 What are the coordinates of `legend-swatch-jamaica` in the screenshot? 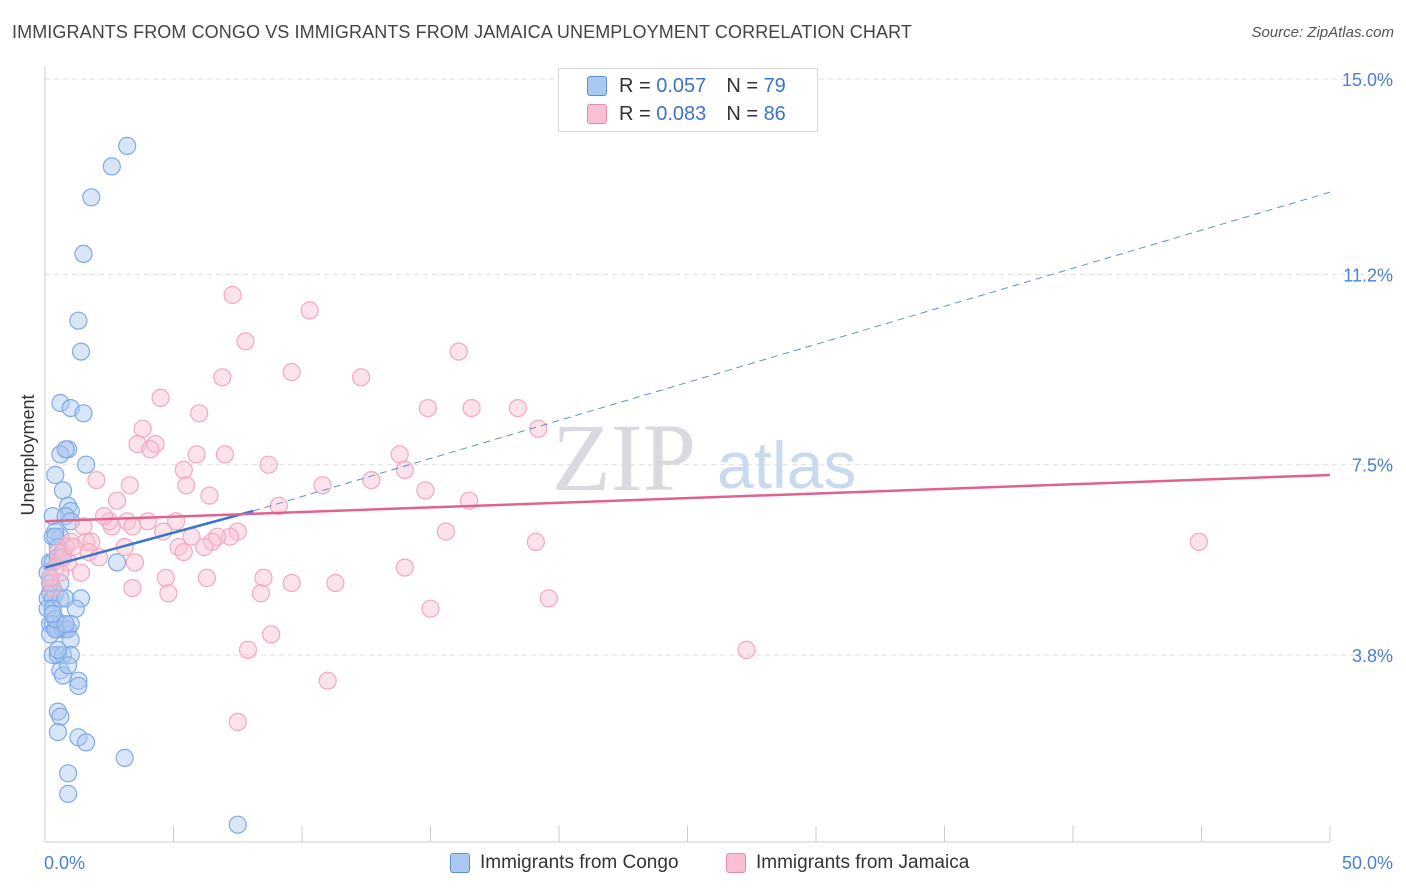 It's located at (597, 114).